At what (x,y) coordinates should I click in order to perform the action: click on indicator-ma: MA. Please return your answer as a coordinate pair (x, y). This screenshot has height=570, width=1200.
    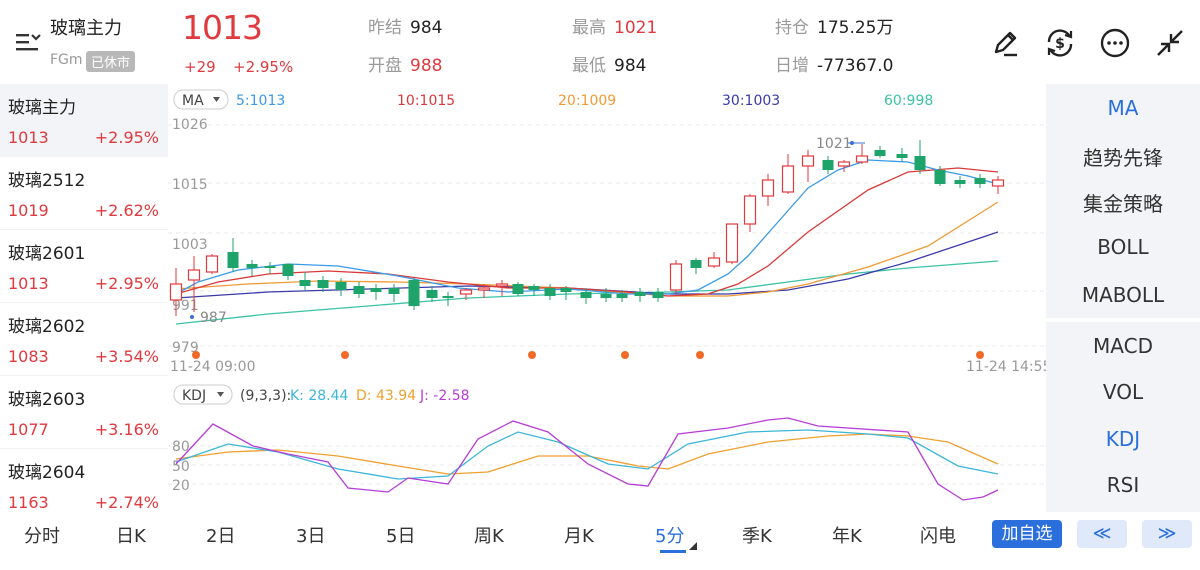
    Looking at the image, I should click on (1123, 108).